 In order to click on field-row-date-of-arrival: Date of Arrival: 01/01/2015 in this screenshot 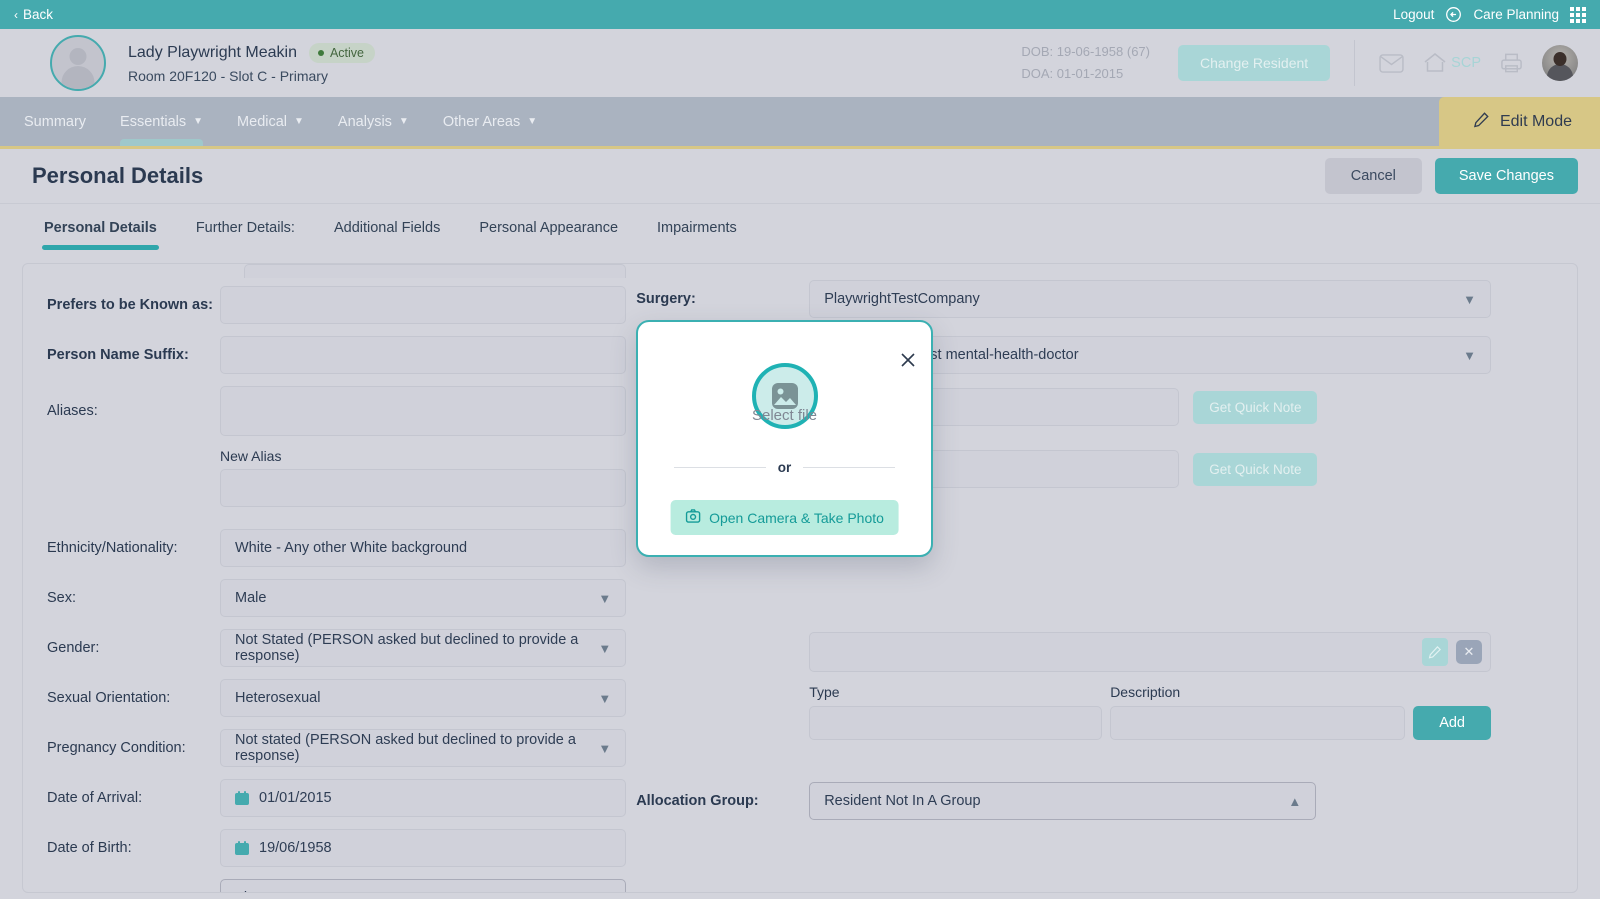, I will do `click(337, 798)`.